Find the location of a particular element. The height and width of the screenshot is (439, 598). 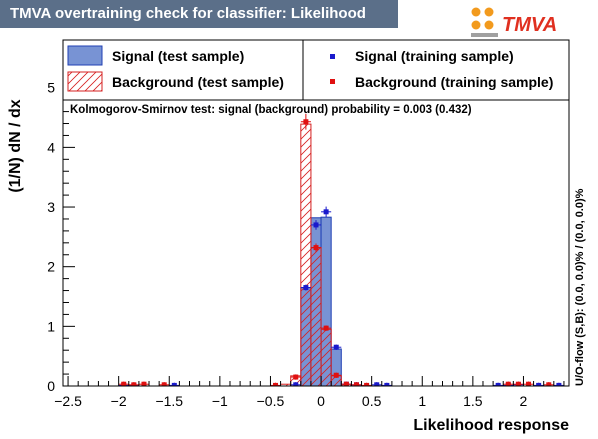

tmva-logo: TMVA is located at coordinates (514, 22).